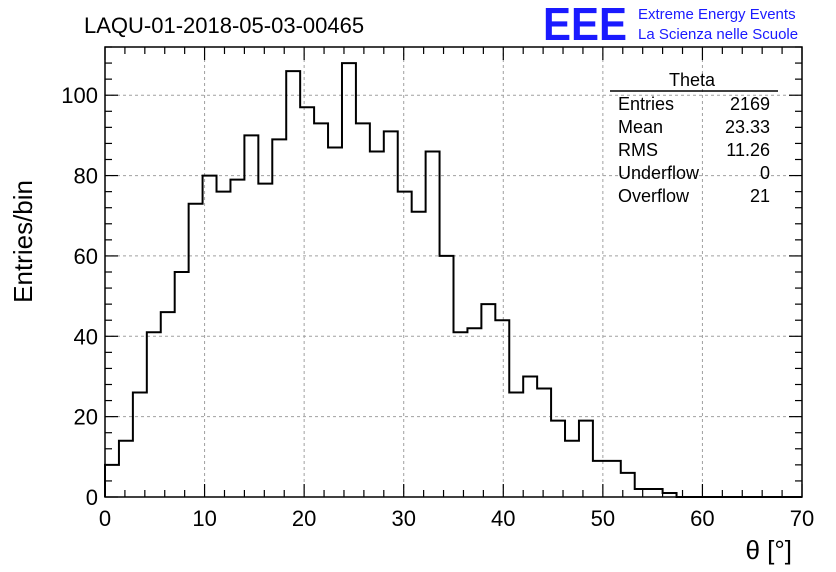 Image resolution: width=836 pixels, height=572 pixels. What do you see at coordinates (304, 518) in the screenshot?
I see `x-tick-label: 20` at bounding box center [304, 518].